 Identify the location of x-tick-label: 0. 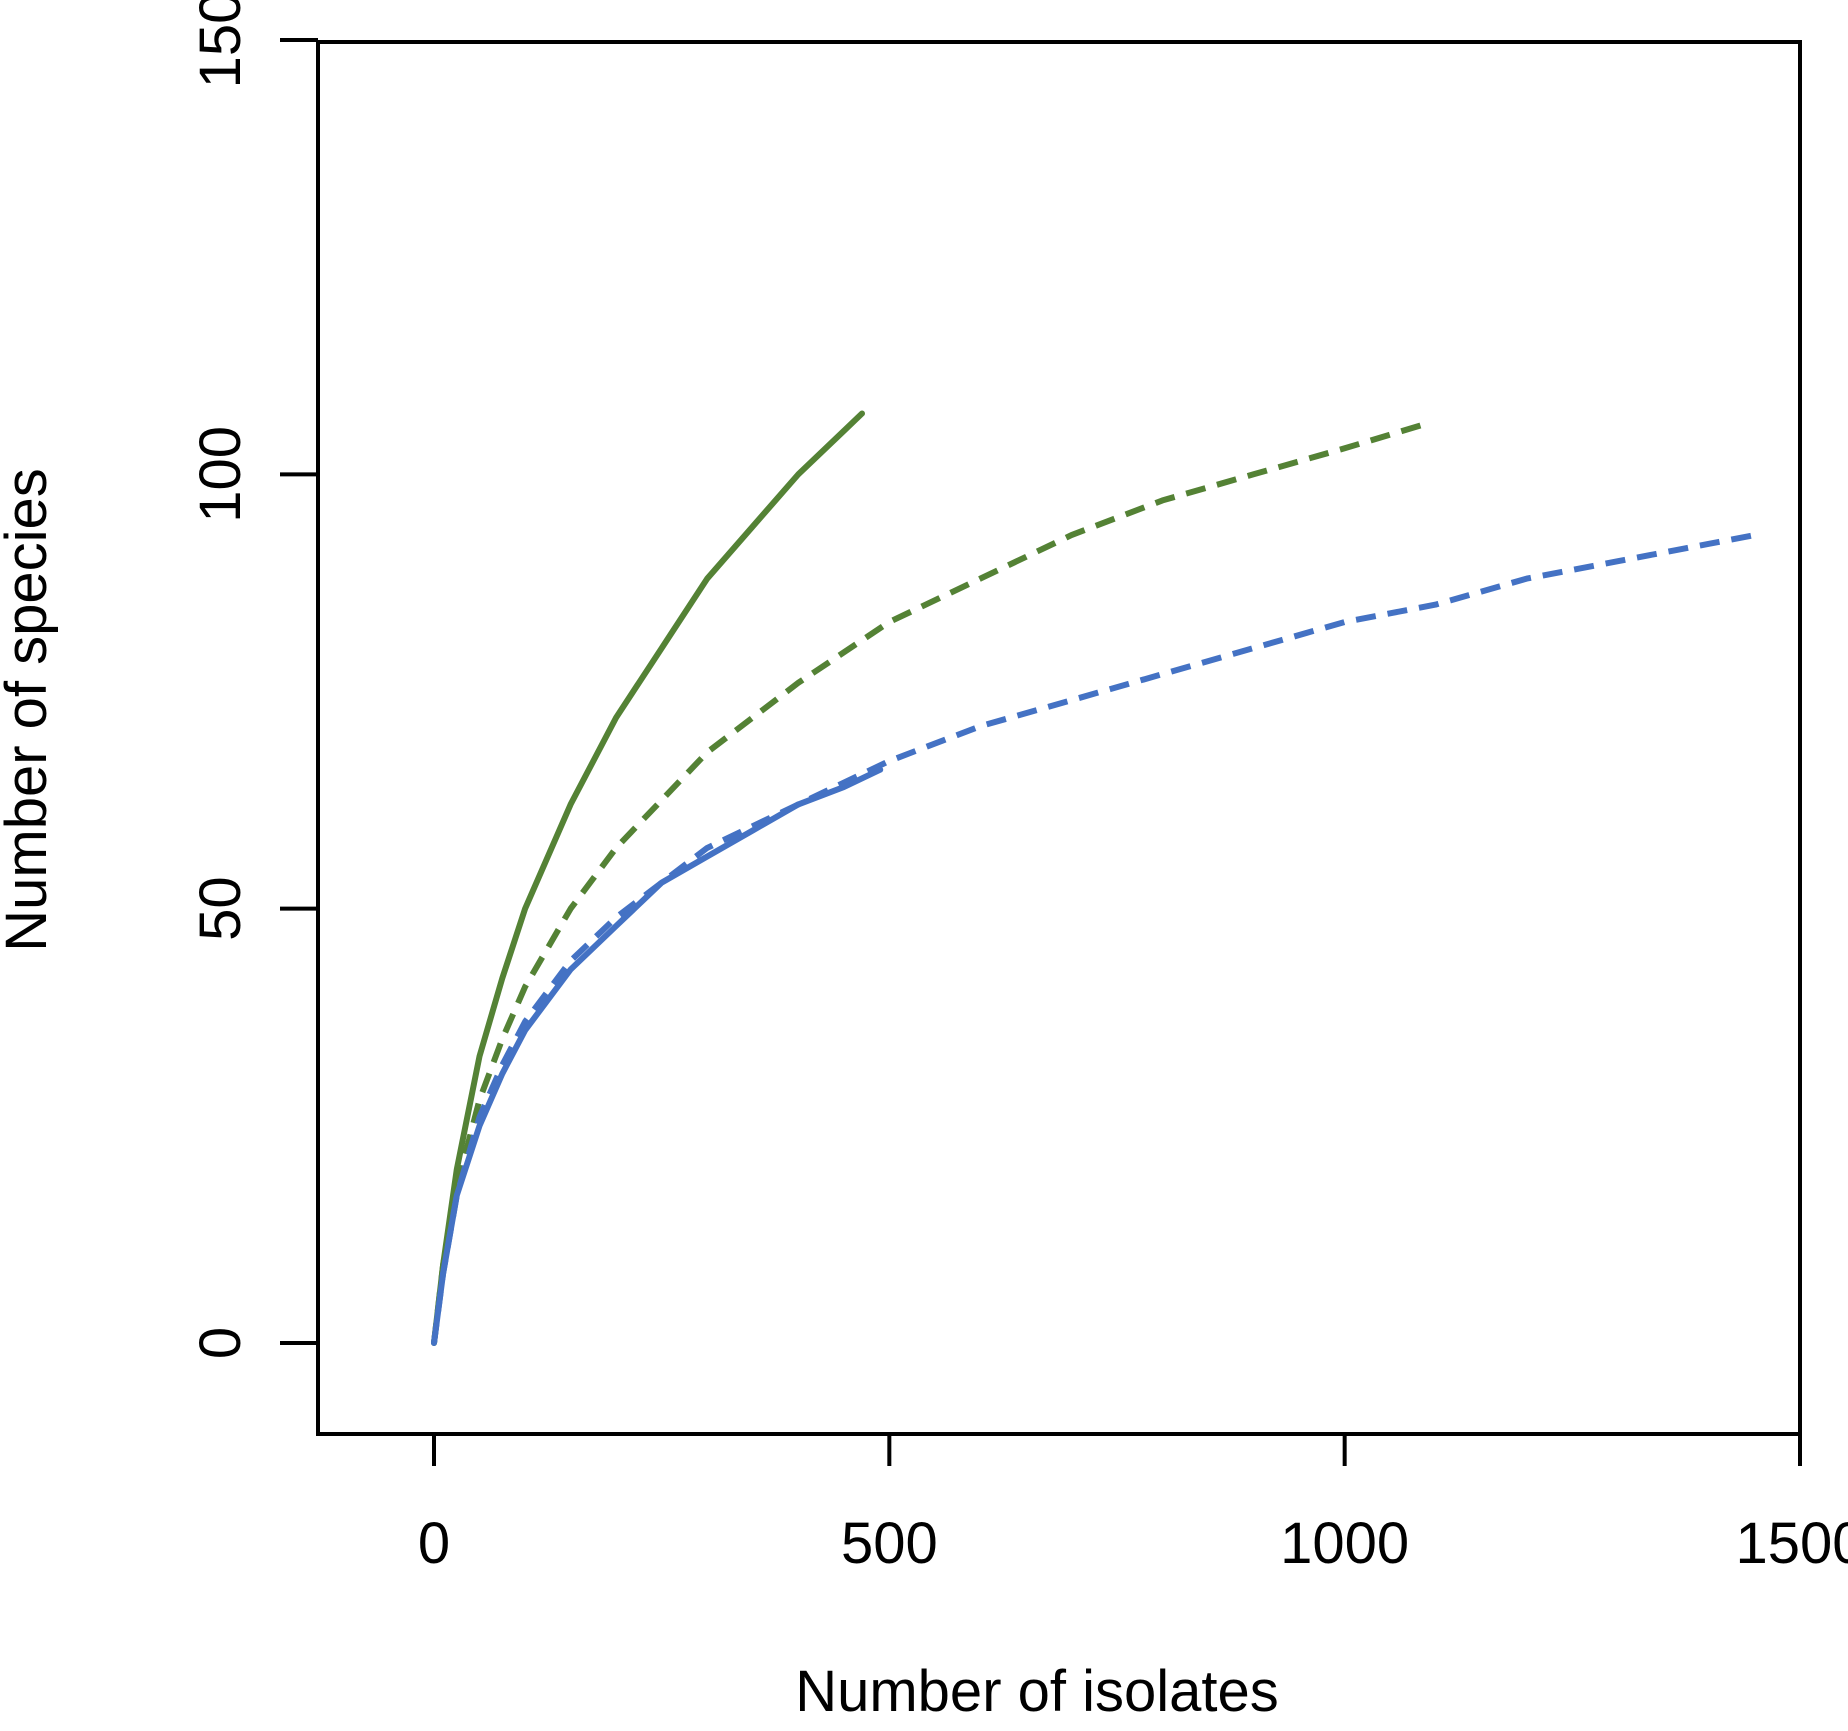
(434, 1543).